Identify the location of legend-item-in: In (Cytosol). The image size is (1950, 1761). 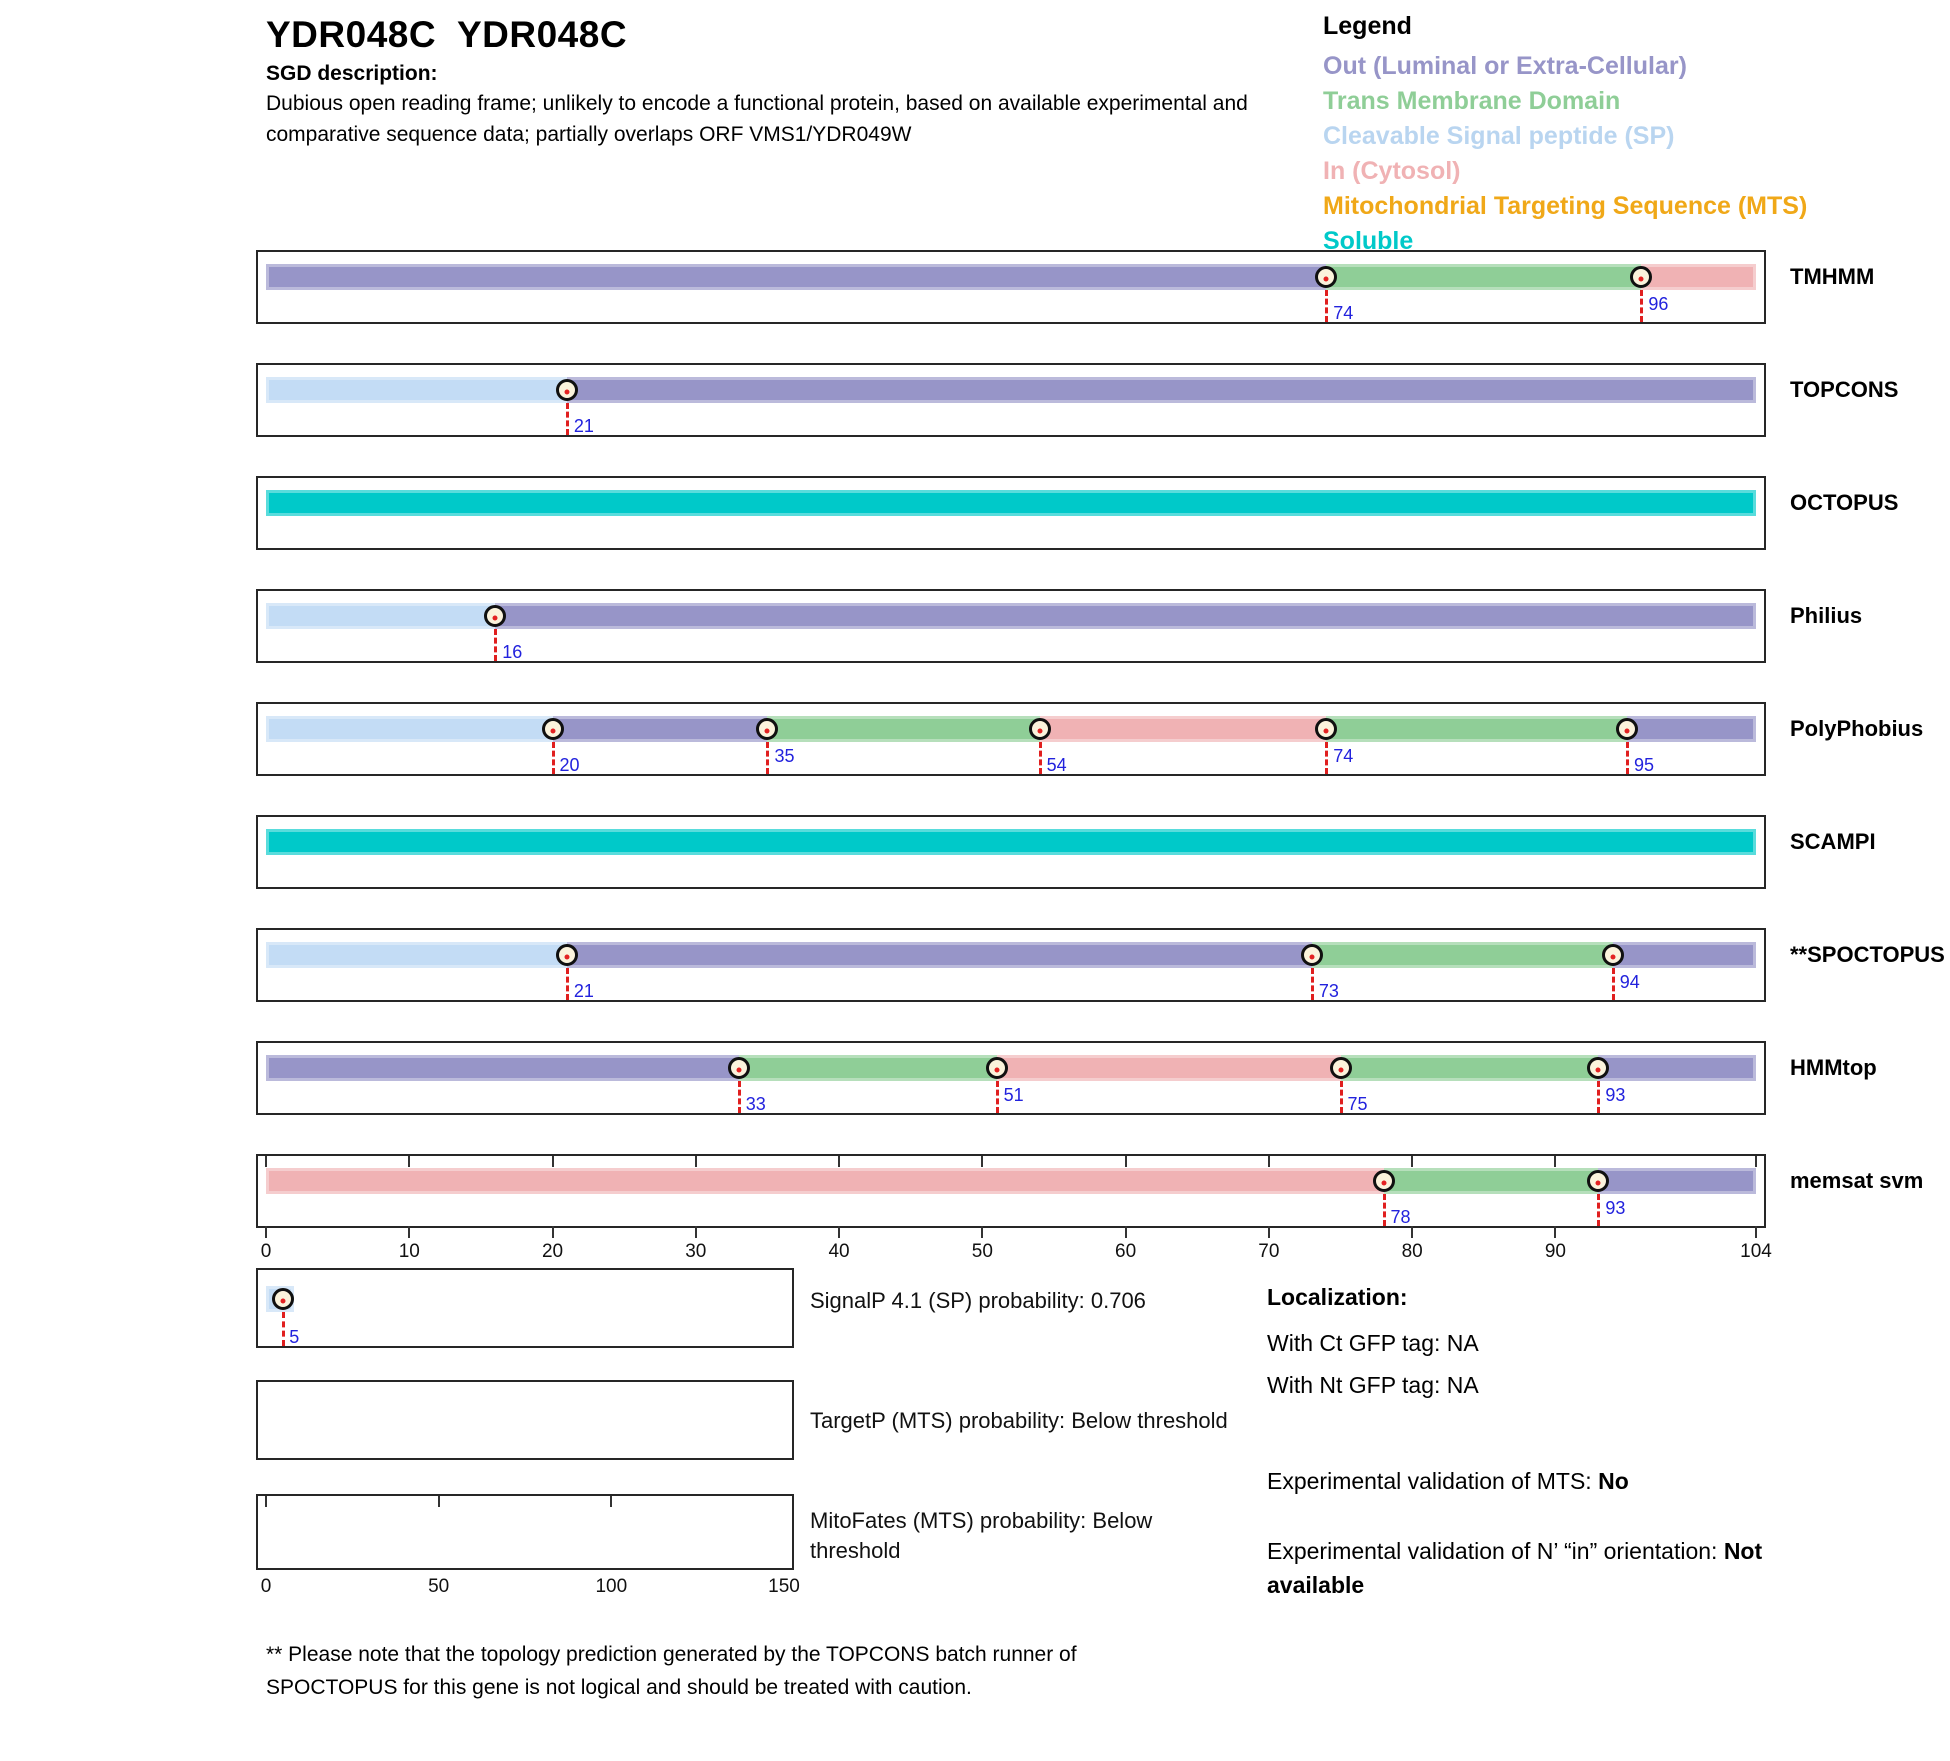
(1392, 171).